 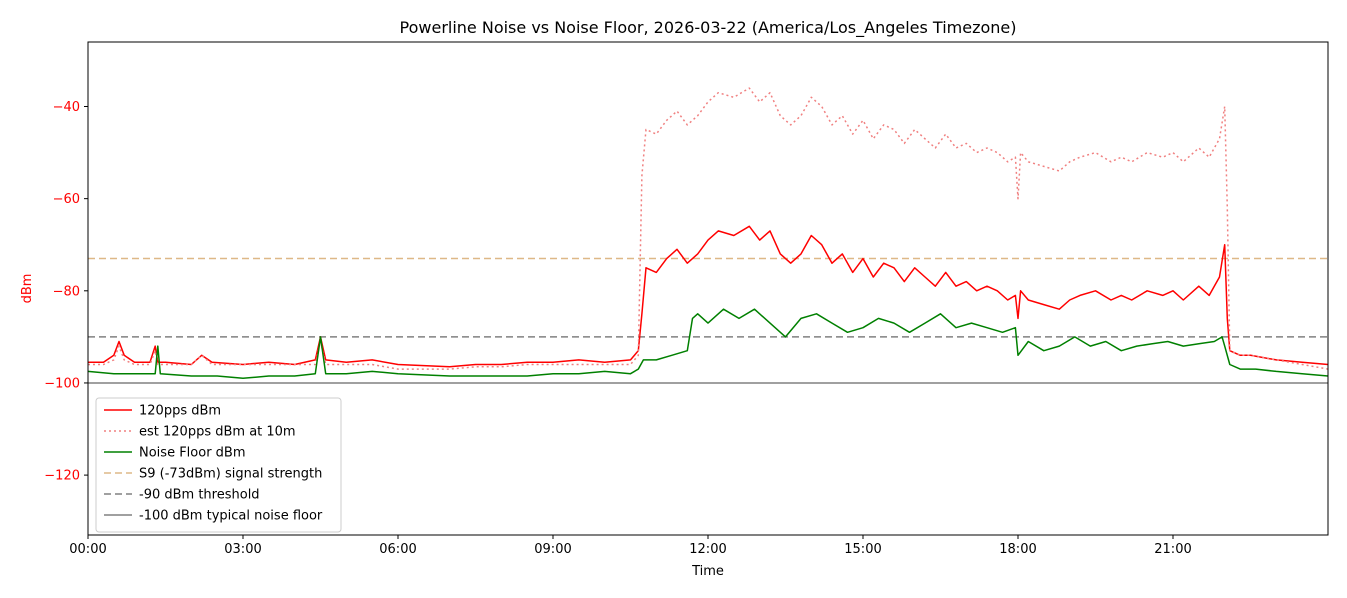 What do you see at coordinates (708, 344) in the screenshot?
I see `series-noise-floor-line` at bounding box center [708, 344].